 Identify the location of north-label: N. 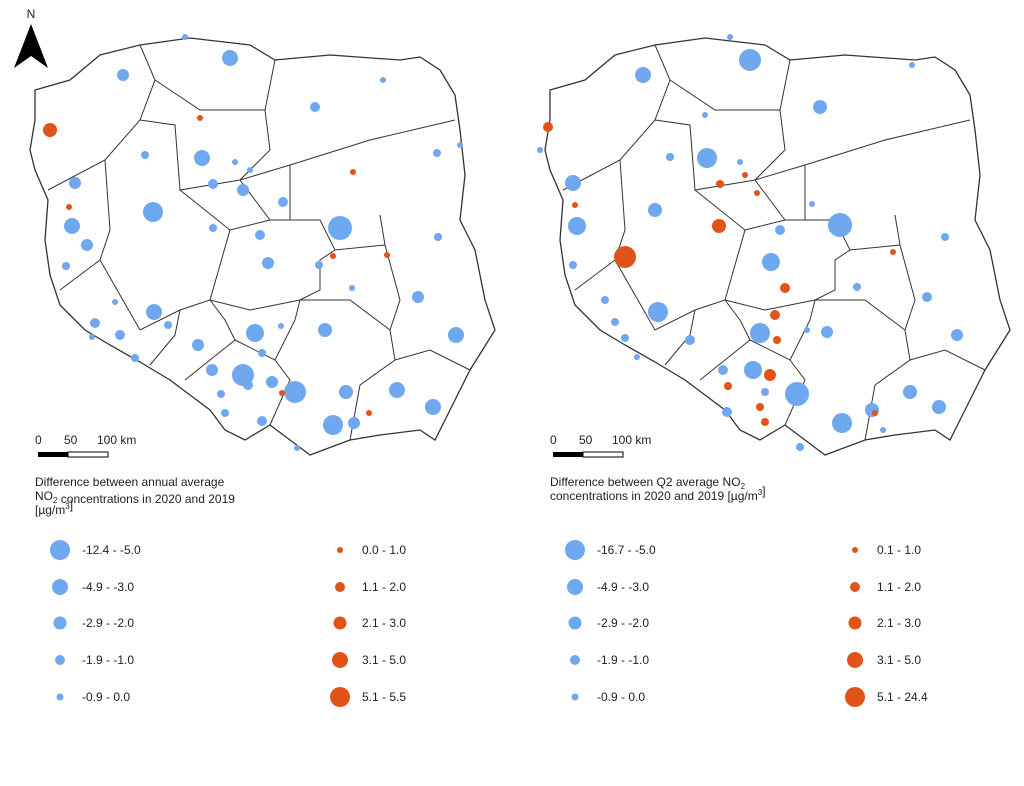
(31, 14).